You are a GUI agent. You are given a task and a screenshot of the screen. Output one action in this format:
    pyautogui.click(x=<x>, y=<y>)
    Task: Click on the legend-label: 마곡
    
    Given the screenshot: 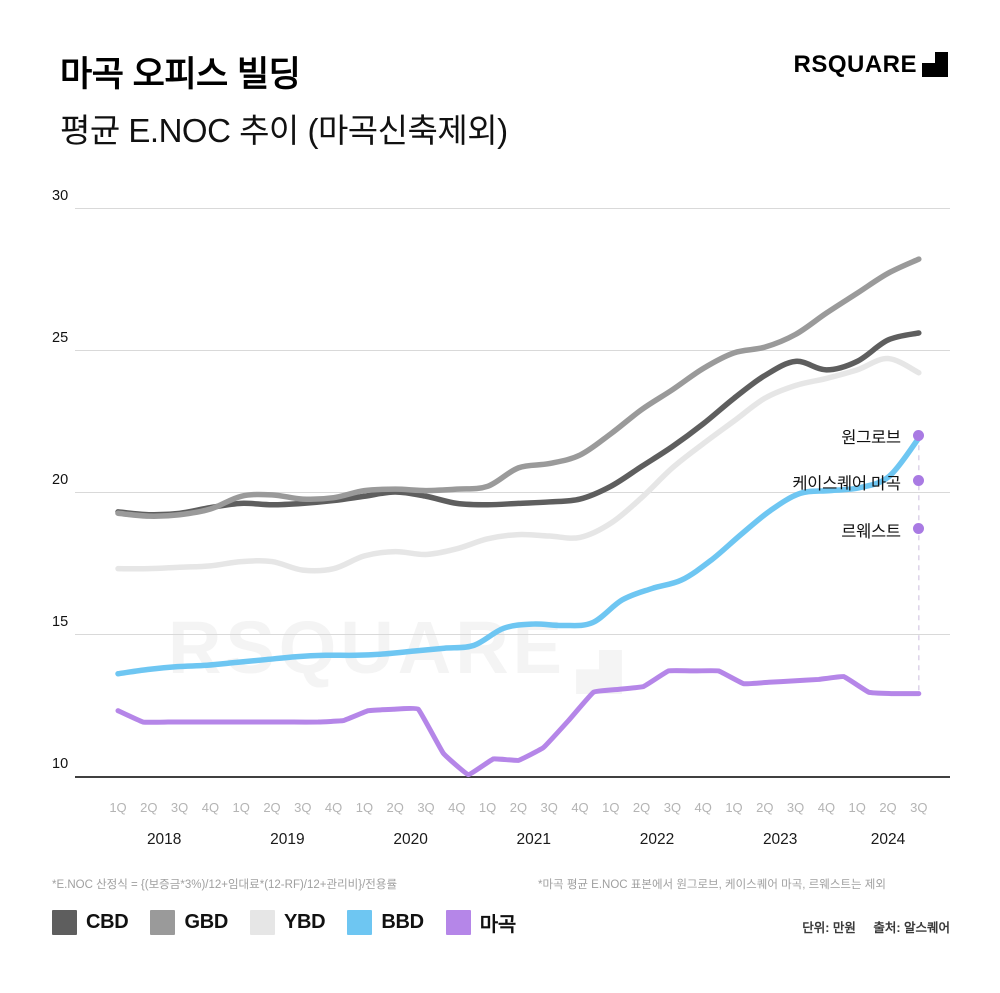 What is the action you would take?
    pyautogui.click(x=498, y=925)
    